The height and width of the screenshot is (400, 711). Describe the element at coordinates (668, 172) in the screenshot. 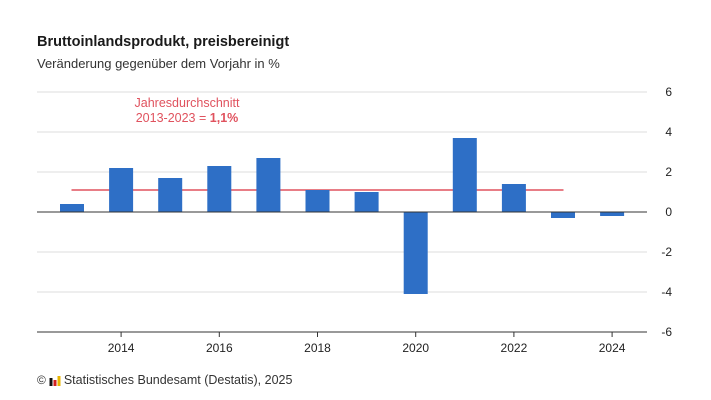

I see `y-tick-label: 2` at that location.